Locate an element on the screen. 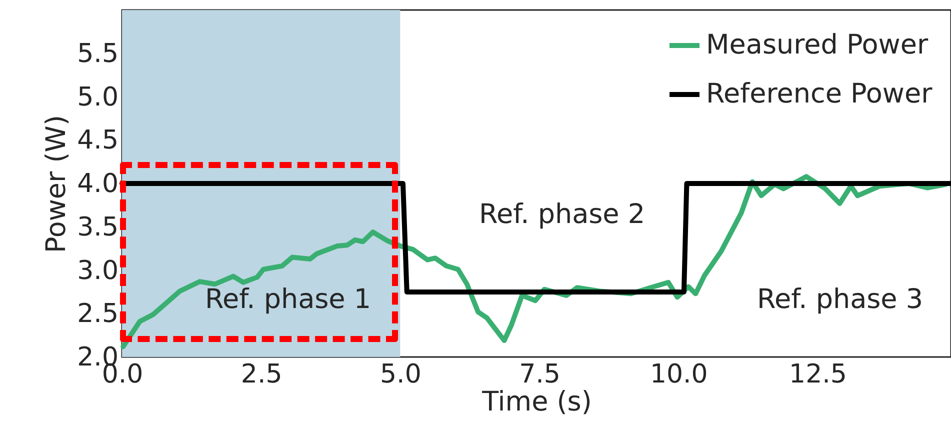  y-tick-label: 2.5 is located at coordinates (97, 314).